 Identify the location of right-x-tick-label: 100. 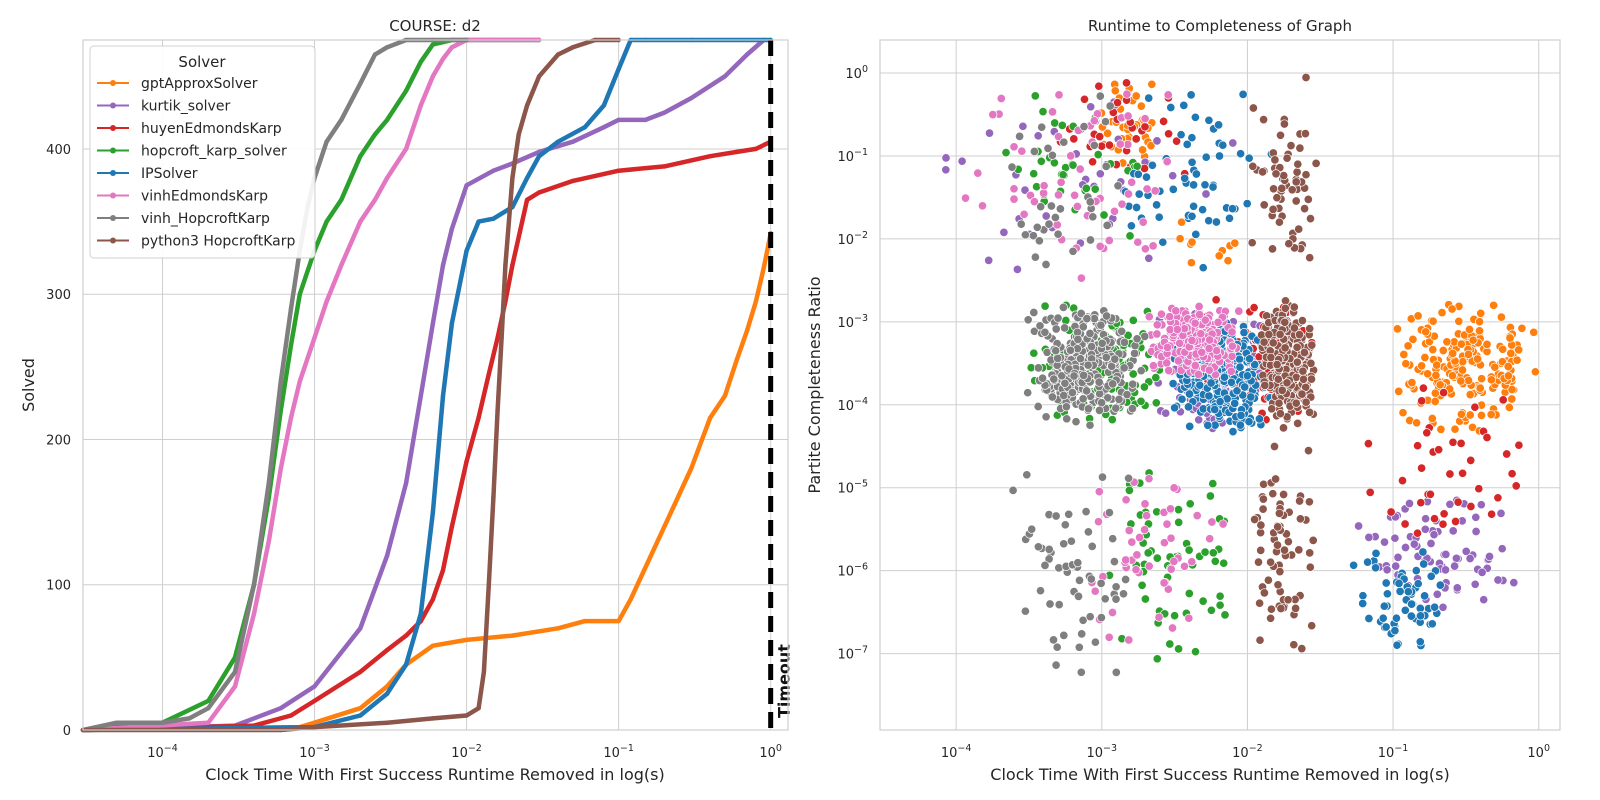
(1538, 752).